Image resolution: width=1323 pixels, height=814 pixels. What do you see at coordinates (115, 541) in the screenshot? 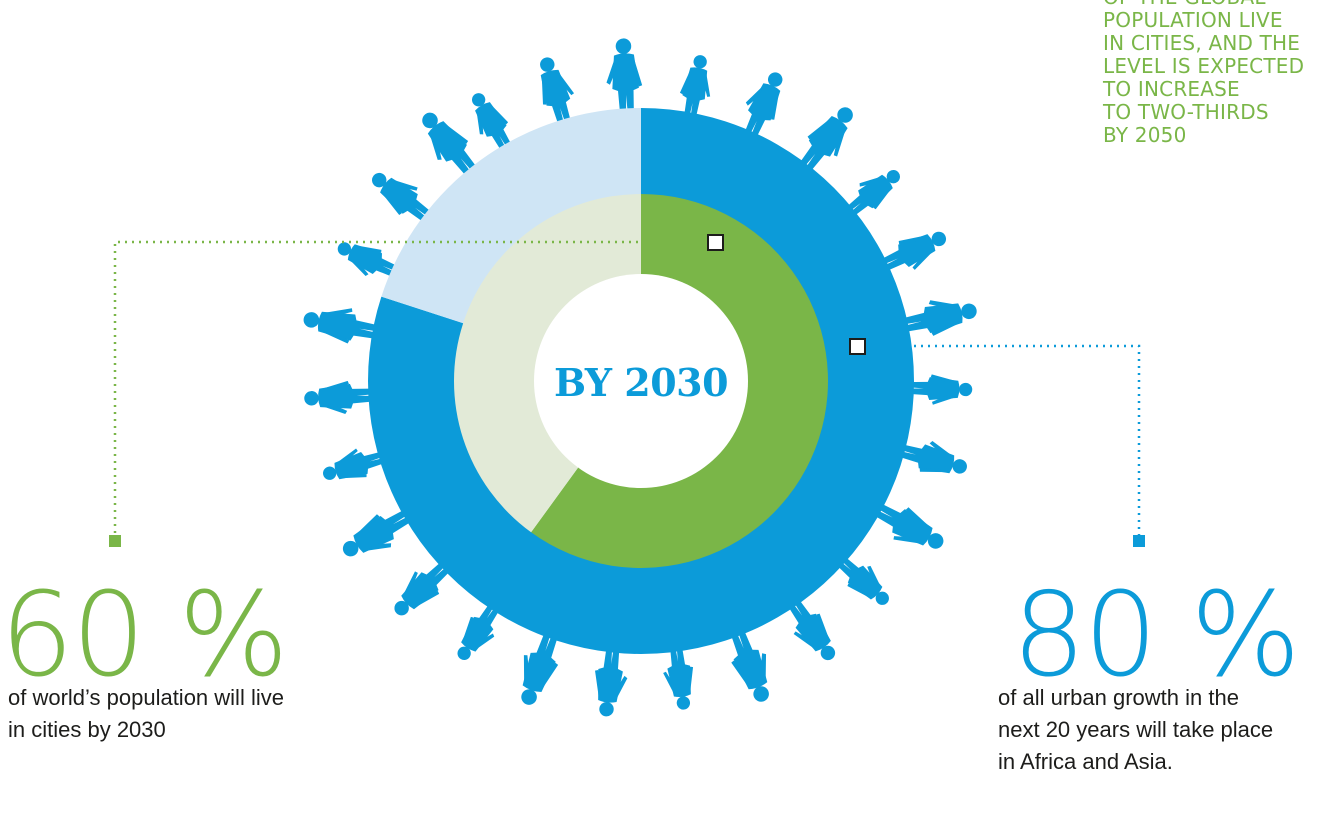
I see `left-callout-end` at bounding box center [115, 541].